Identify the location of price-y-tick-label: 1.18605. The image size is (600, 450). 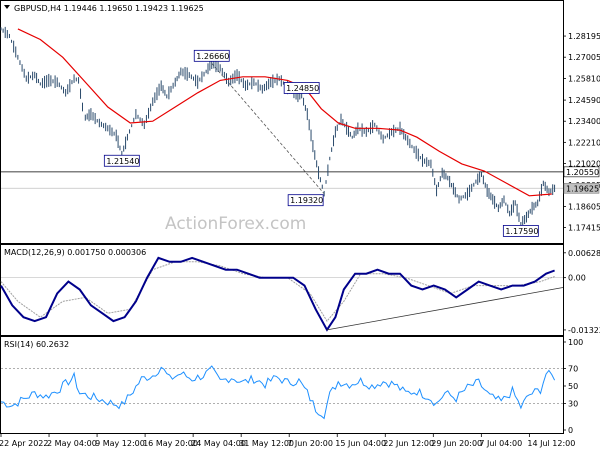
(584, 206).